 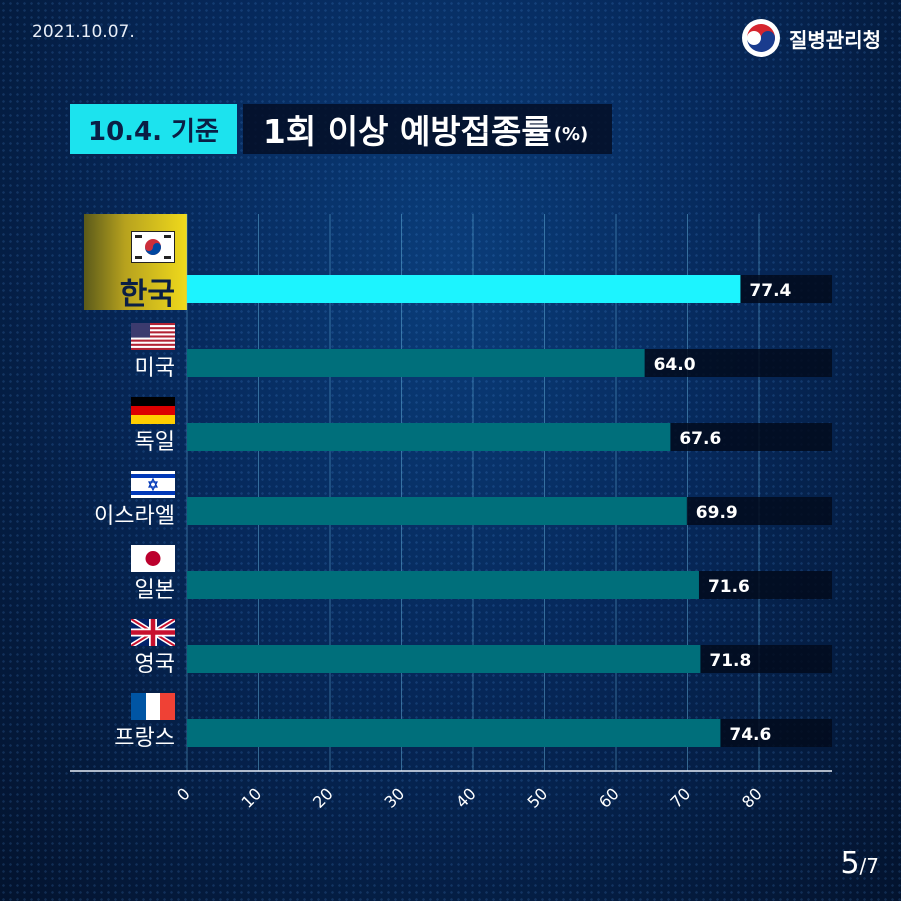 I want to click on kdca-emblem-icon, so click(x=761, y=38).